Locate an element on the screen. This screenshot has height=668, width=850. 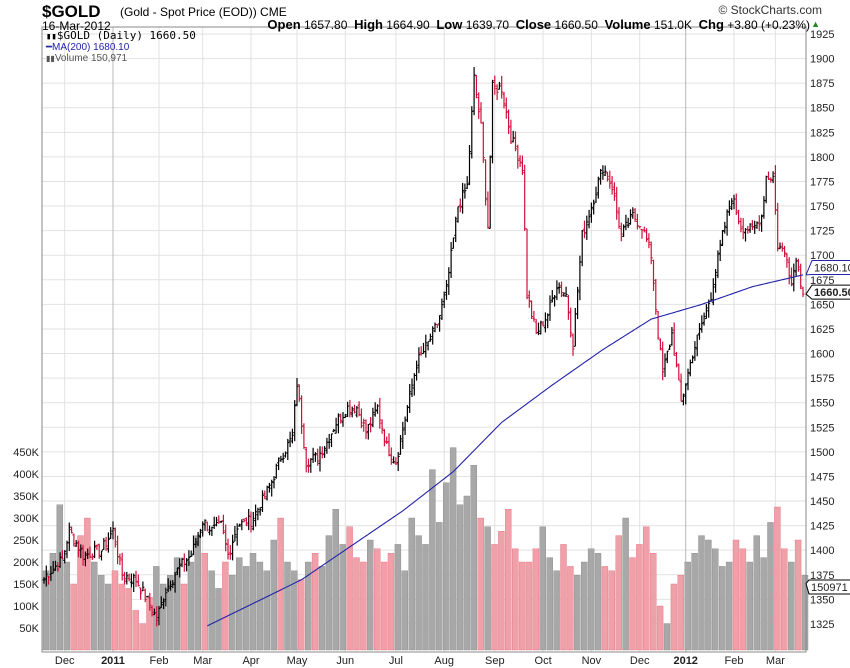
line-icon: ━ is located at coordinates (49, 47).